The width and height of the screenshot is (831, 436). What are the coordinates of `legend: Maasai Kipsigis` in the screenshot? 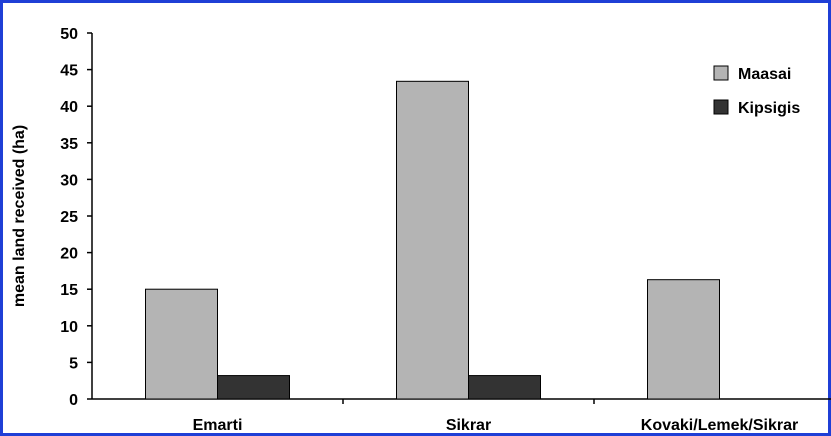 It's located at (756, 91).